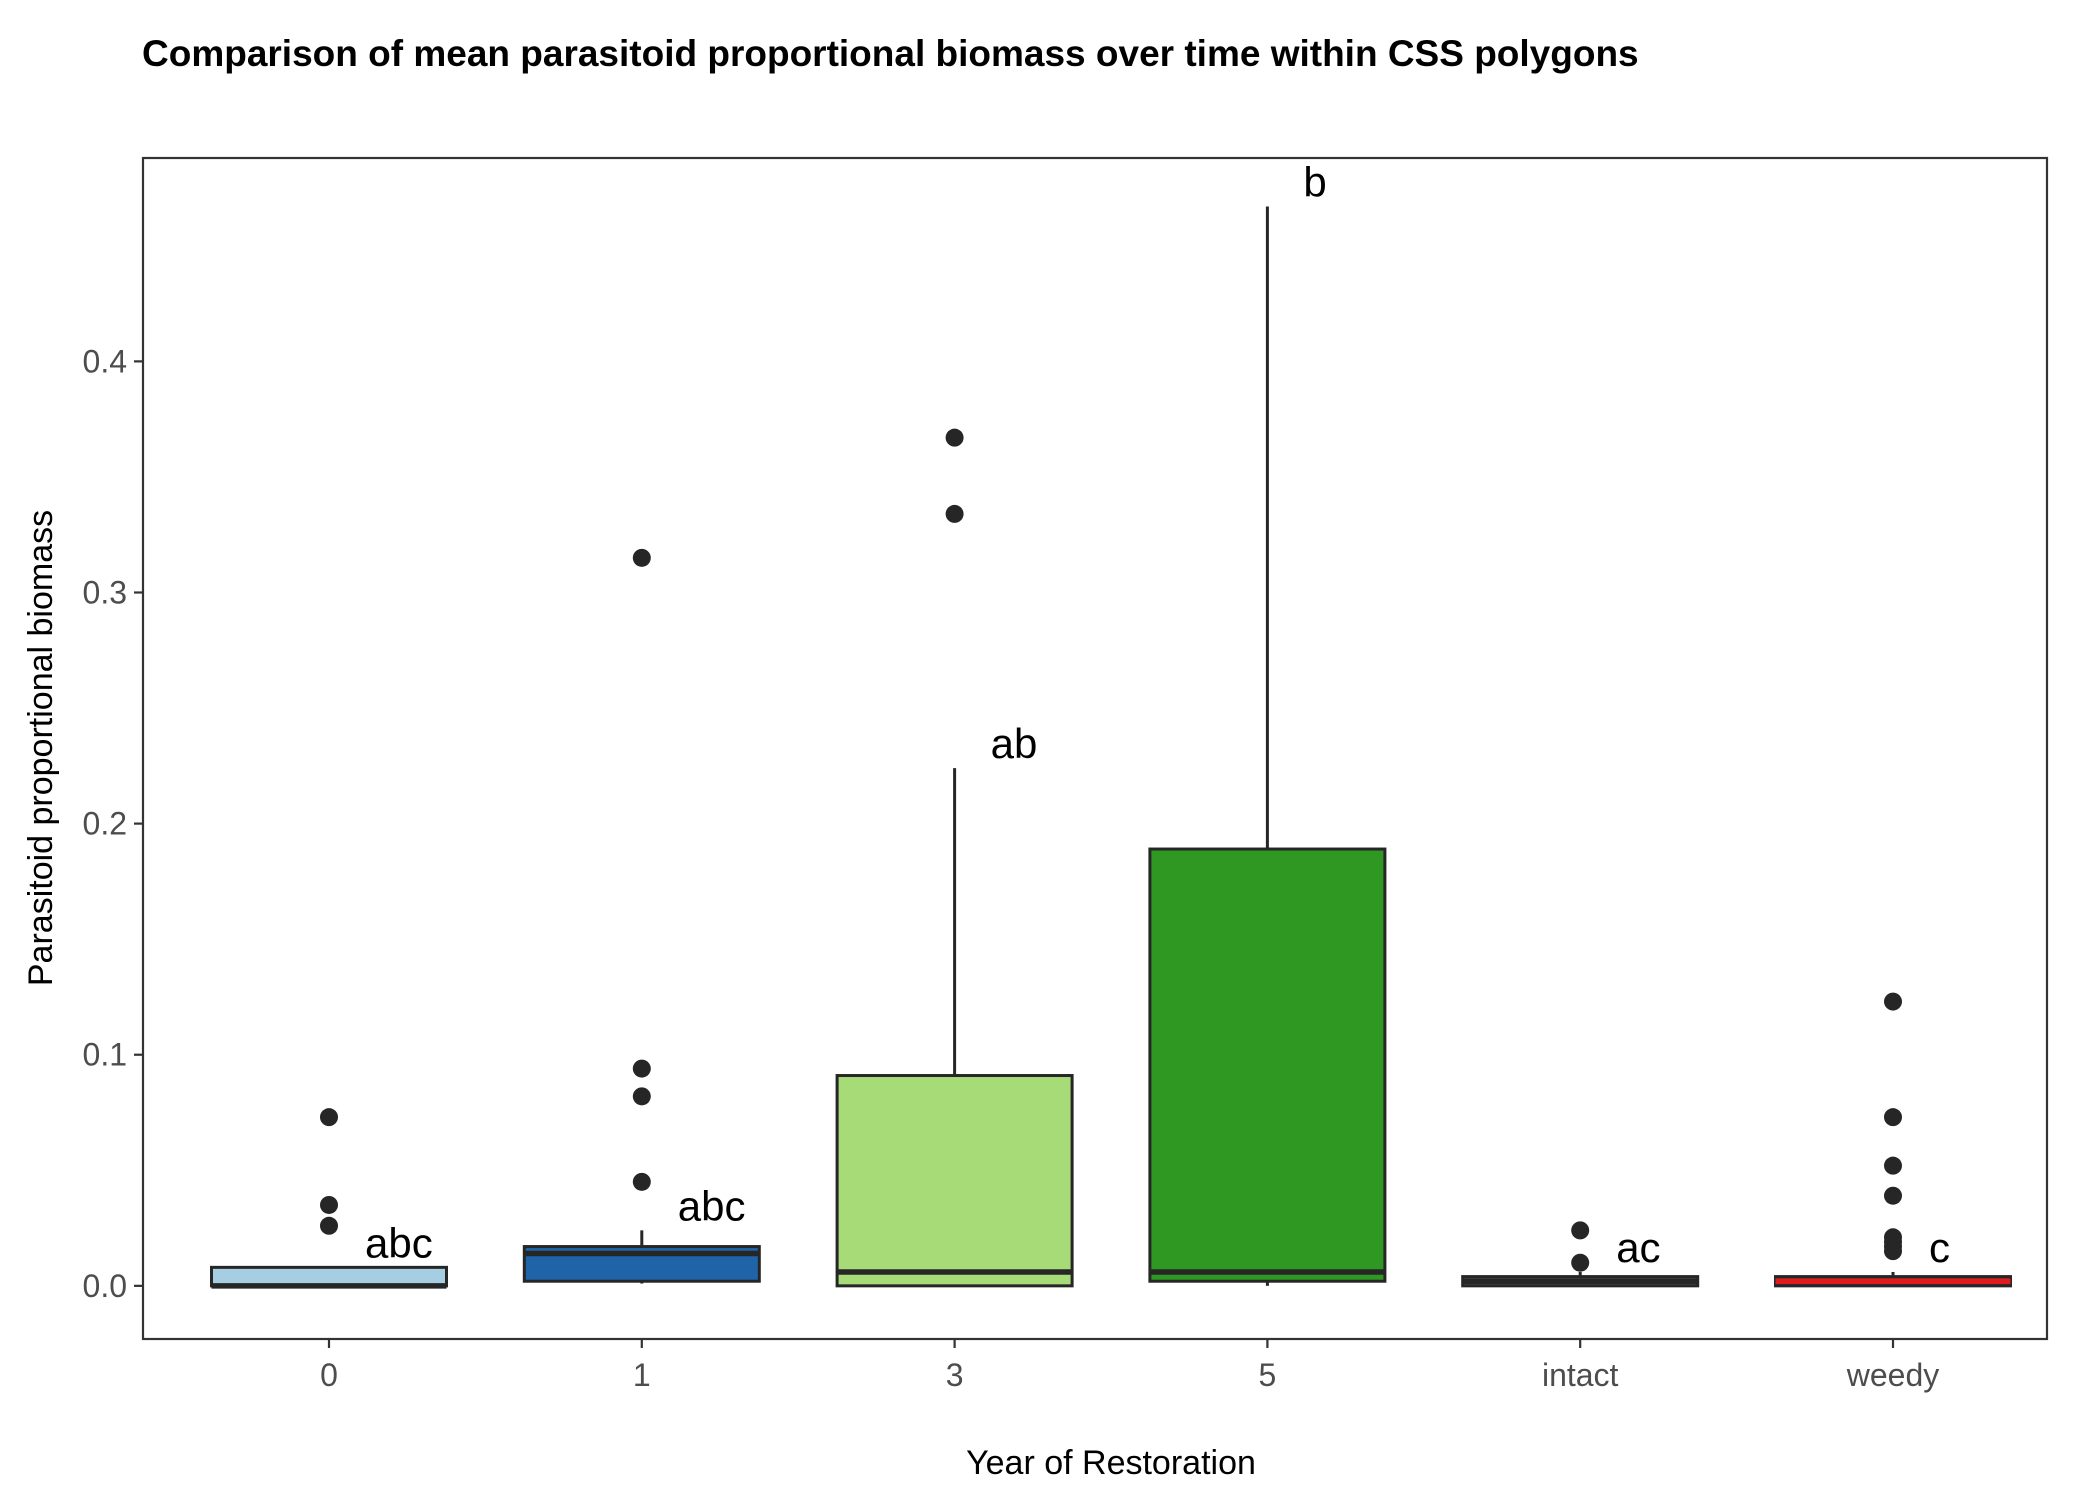 This screenshot has width=2100, height=1500. I want to click on x-tick-label: 5, so click(1268, 1375).